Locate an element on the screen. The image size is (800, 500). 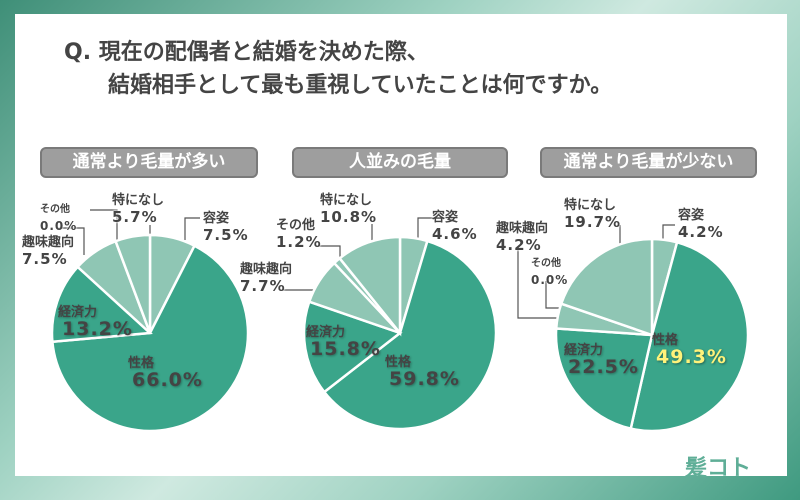
data-label: その他 1.2% is located at coordinates (299, 234).